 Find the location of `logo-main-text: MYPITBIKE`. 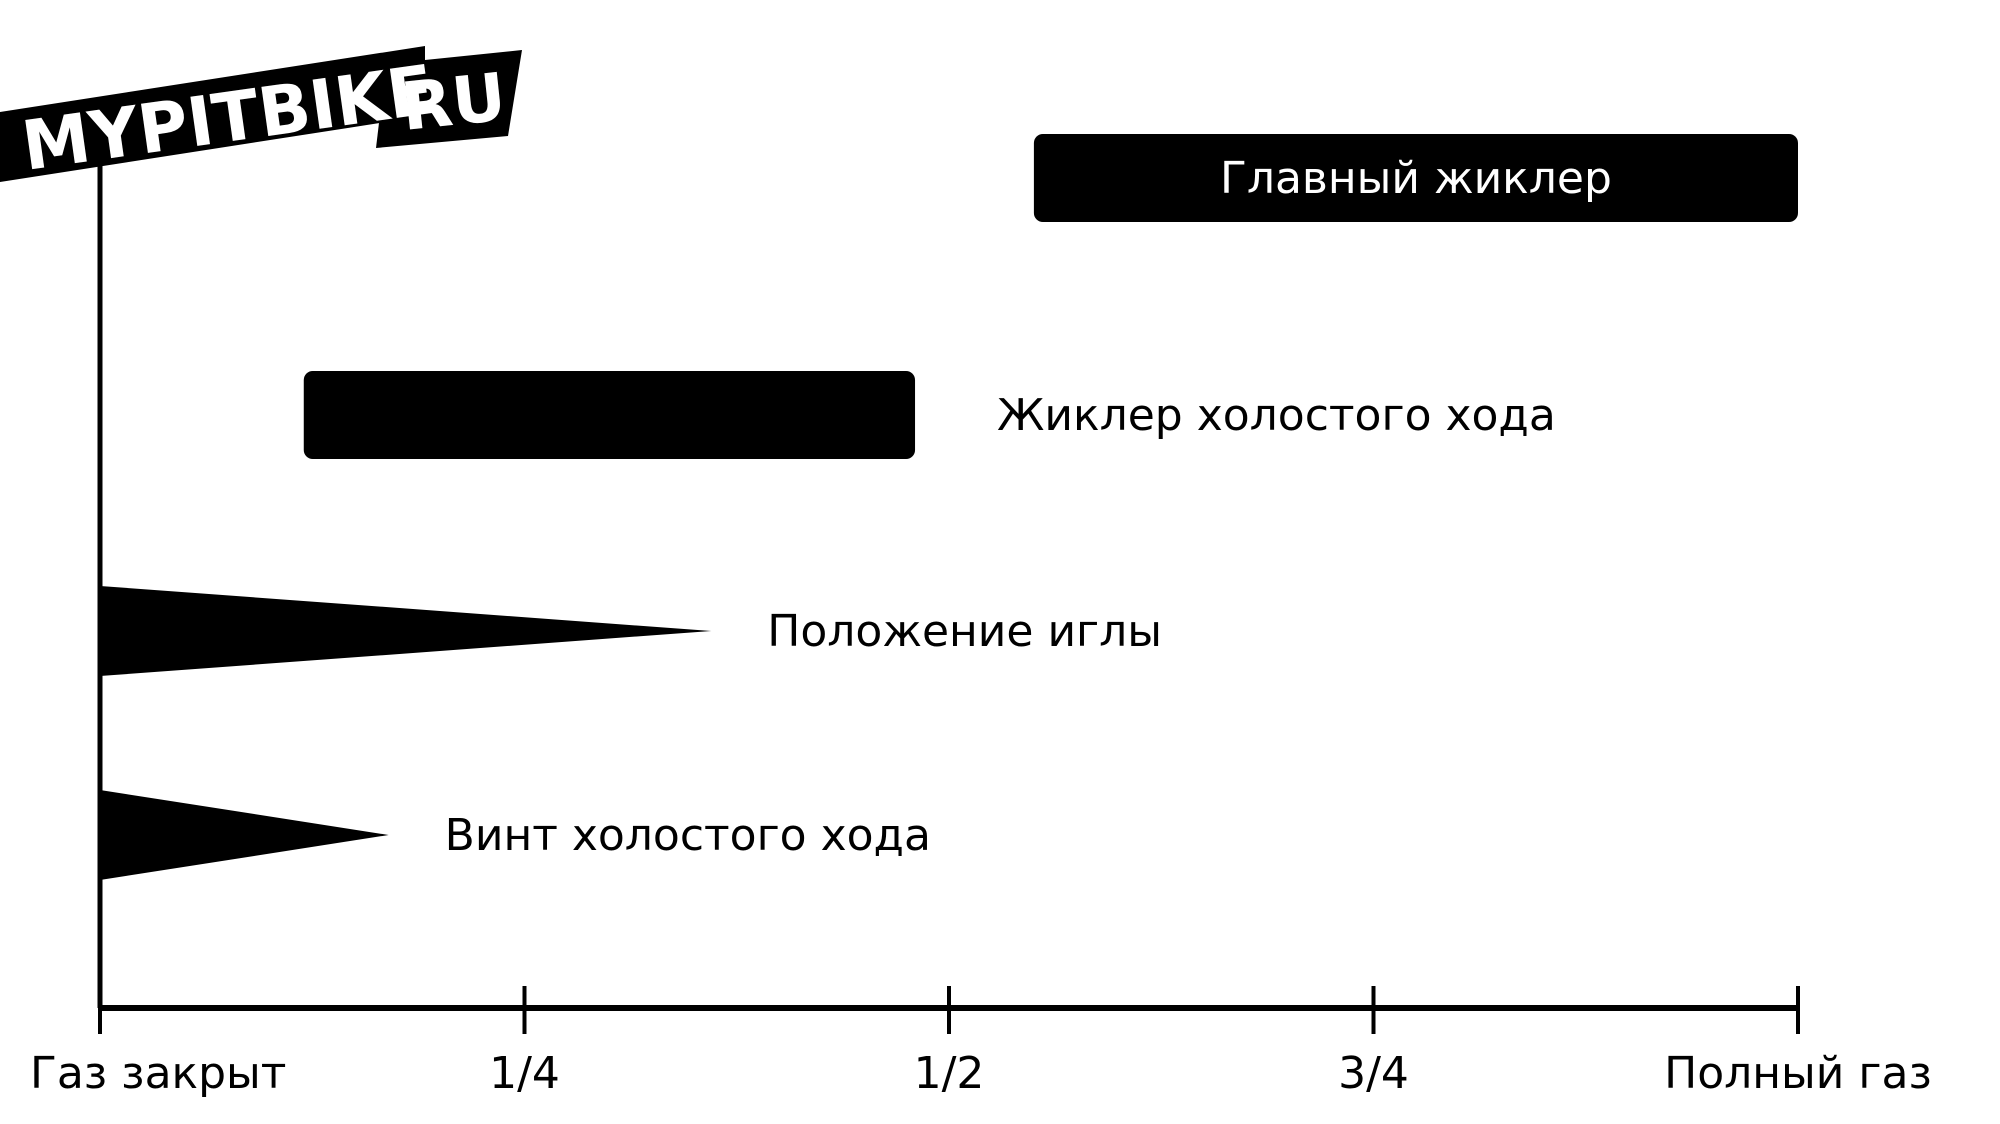

logo-main-text: MYPITBIKE is located at coordinates (228, 119).